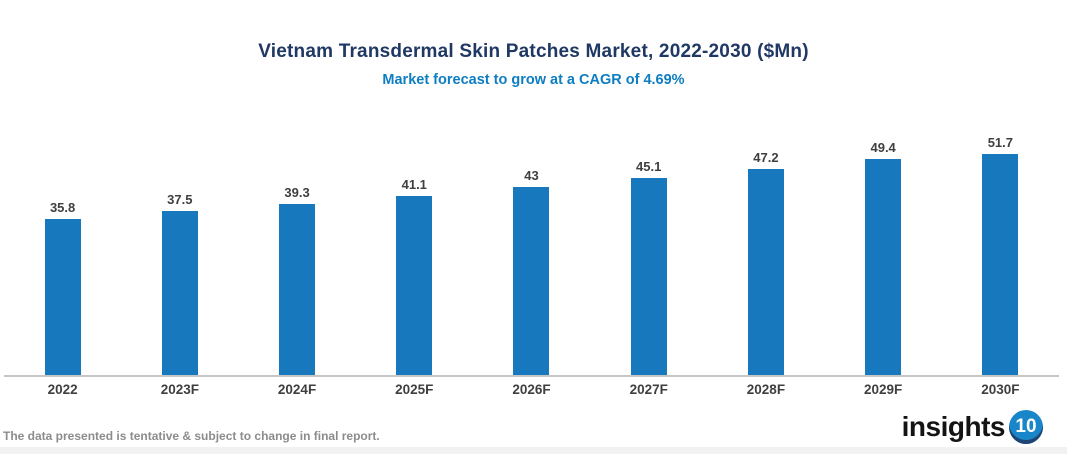  Describe the element at coordinates (414, 389) in the screenshot. I see `category-label: 2025F` at that location.